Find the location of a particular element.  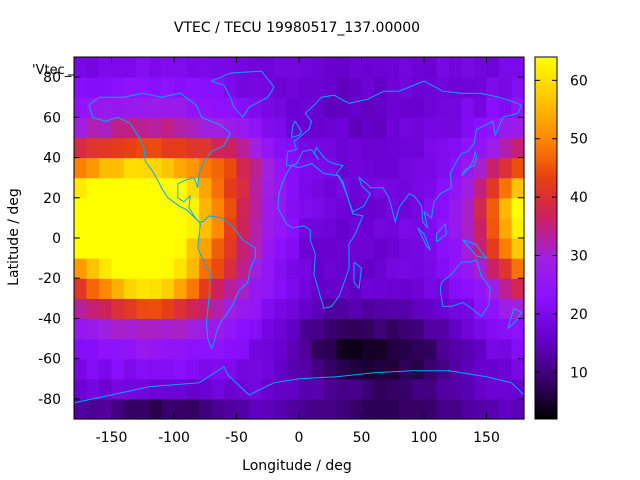

y-tick-label: -80 is located at coordinates (49, 400).